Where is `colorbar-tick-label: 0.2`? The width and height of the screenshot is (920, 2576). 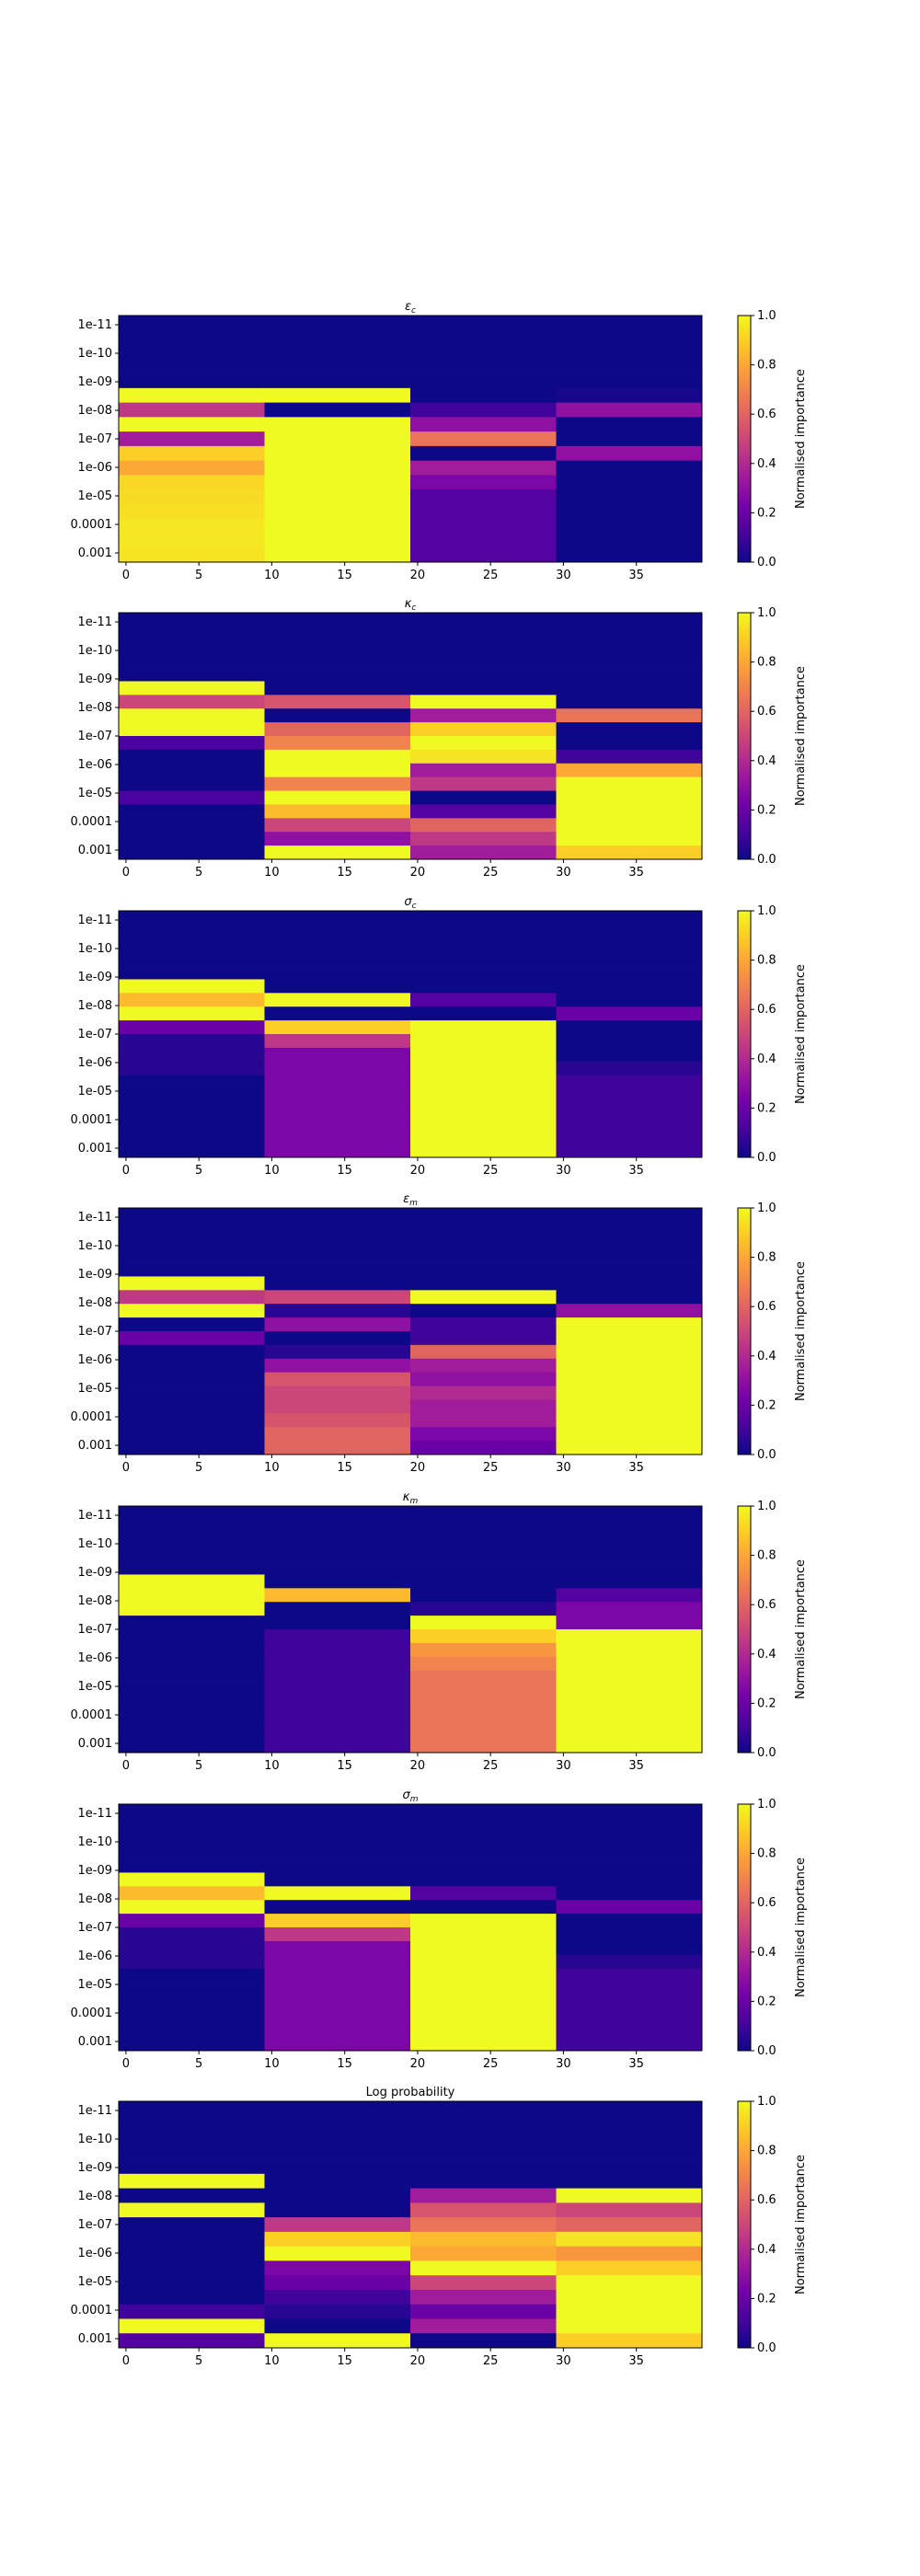 colorbar-tick-label: 0.2 is located at coordinates (766, 1108).